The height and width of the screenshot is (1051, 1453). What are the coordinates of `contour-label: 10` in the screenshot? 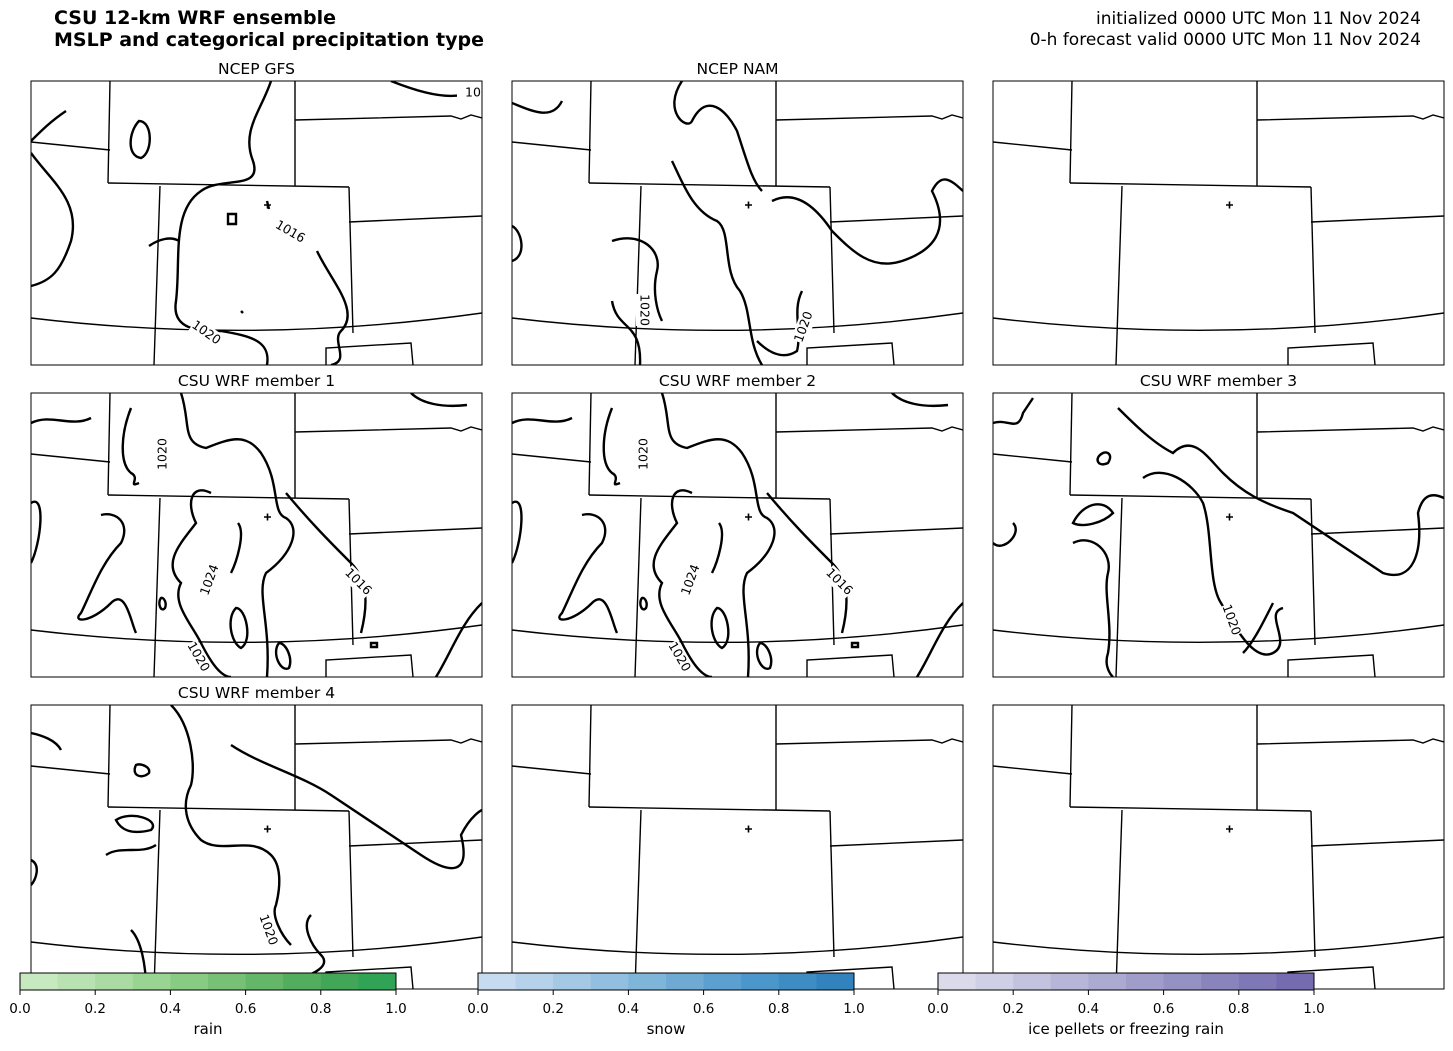 It's located at (473, 92).